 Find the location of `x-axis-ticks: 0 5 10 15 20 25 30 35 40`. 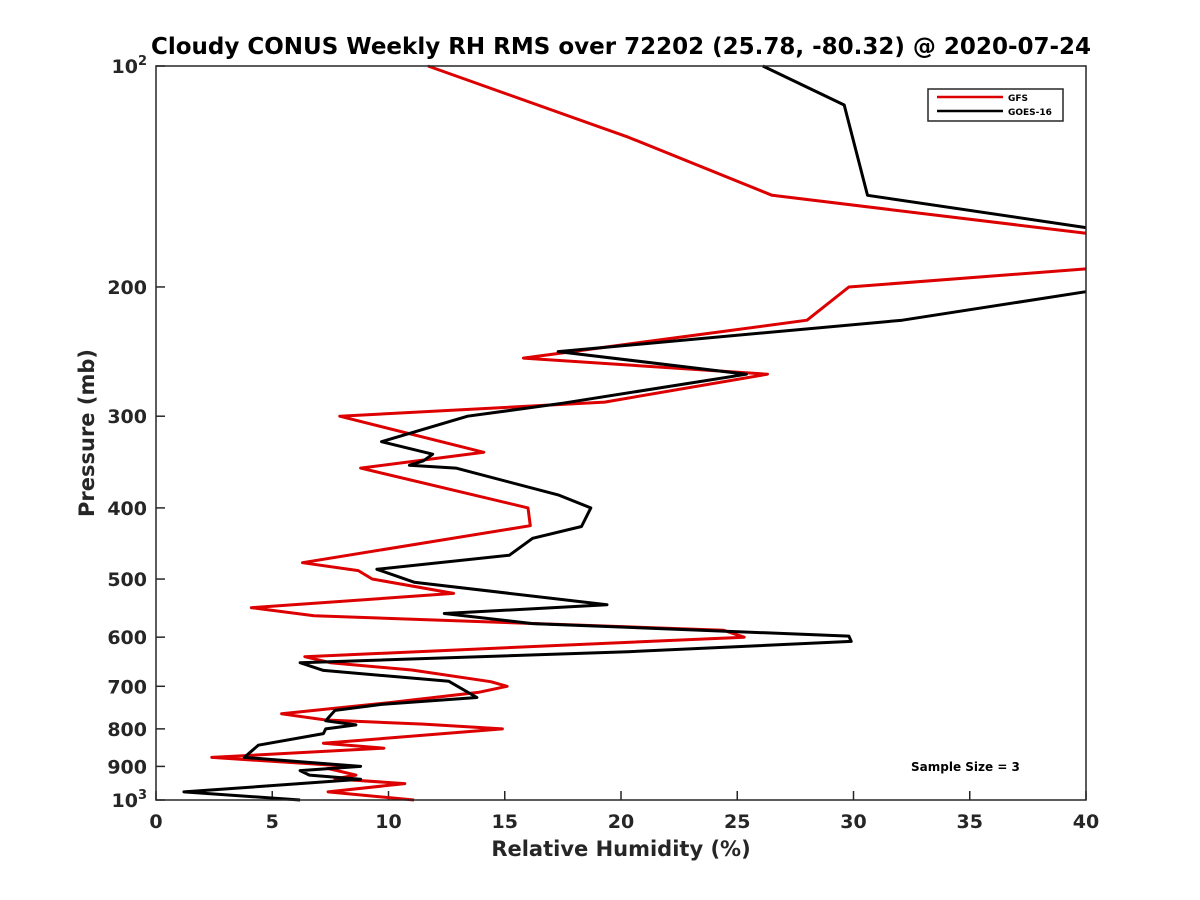

x-axis-ticks: 0 5 10 15 20 25 30 35 40 is located at coordinates (624, 812).